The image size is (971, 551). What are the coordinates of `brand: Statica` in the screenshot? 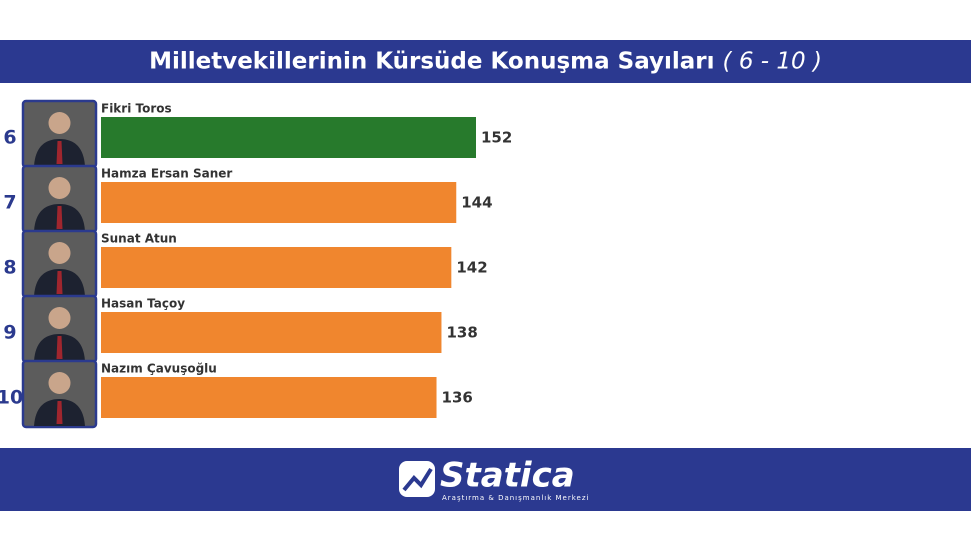 It's located at (507, 476).